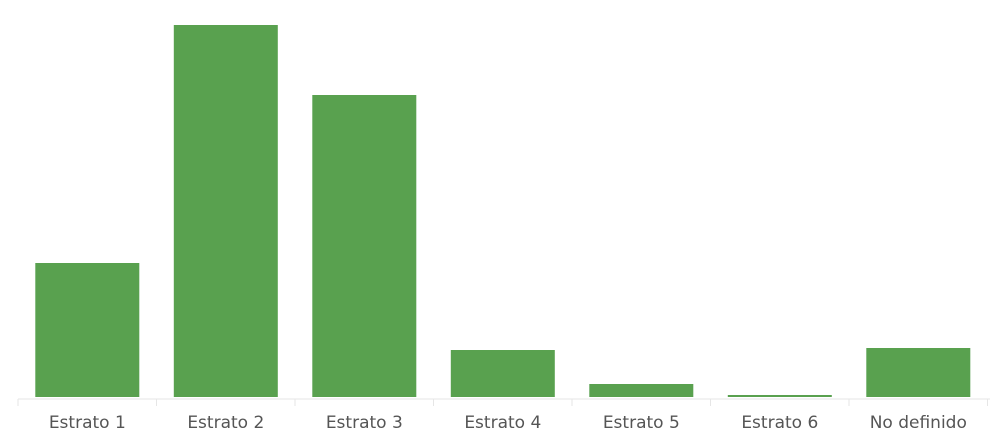 This screenshot has height=435, width=1000. What do you see at coordinates (87, 423) in the screenshot?
I see `x-tick-label: Estrato 1` at bounding box center [87, 423].